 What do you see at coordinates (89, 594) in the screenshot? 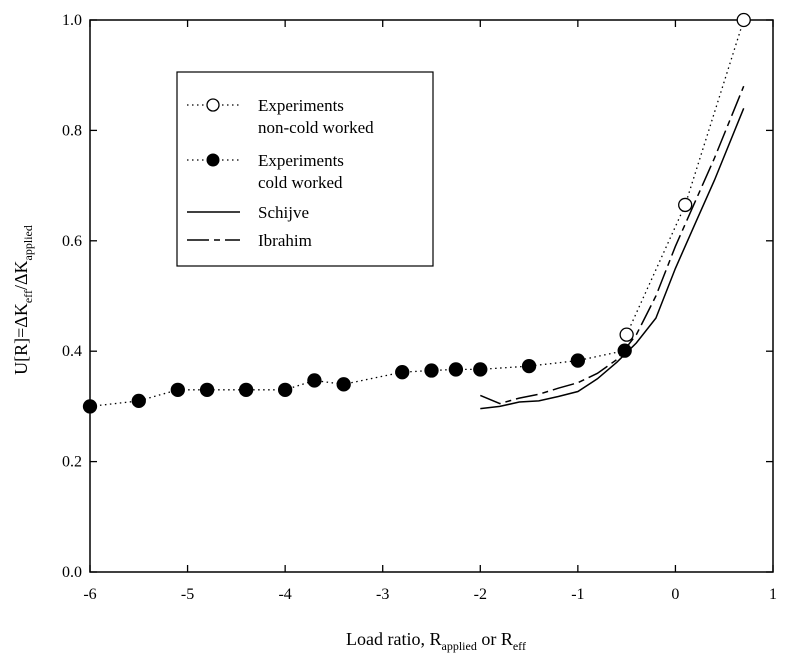
I see `x-tick-label: -6` at bounding box center [89, 594].